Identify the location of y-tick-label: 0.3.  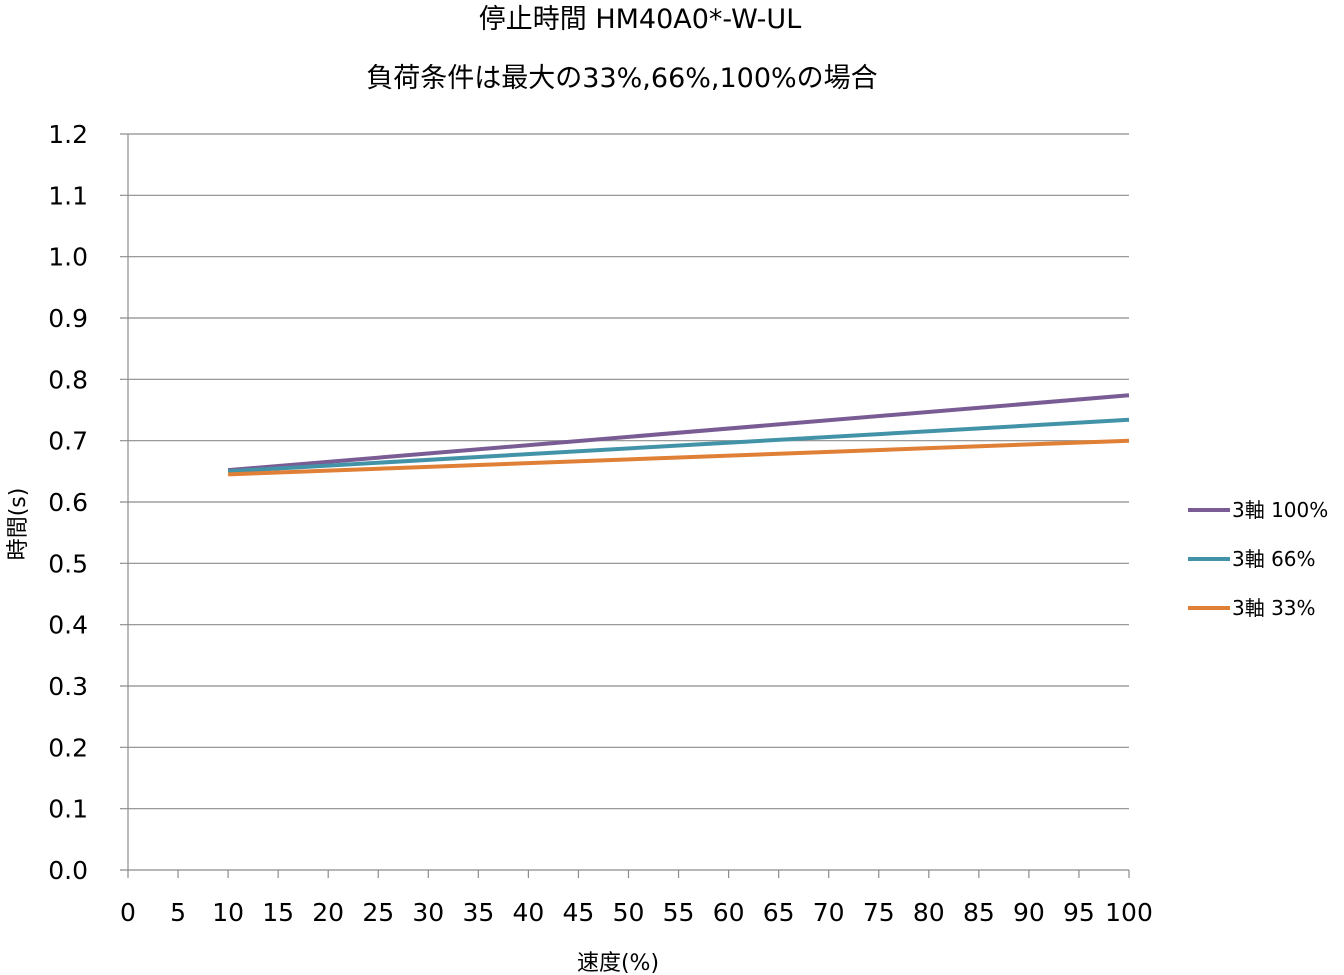
(68, 686).